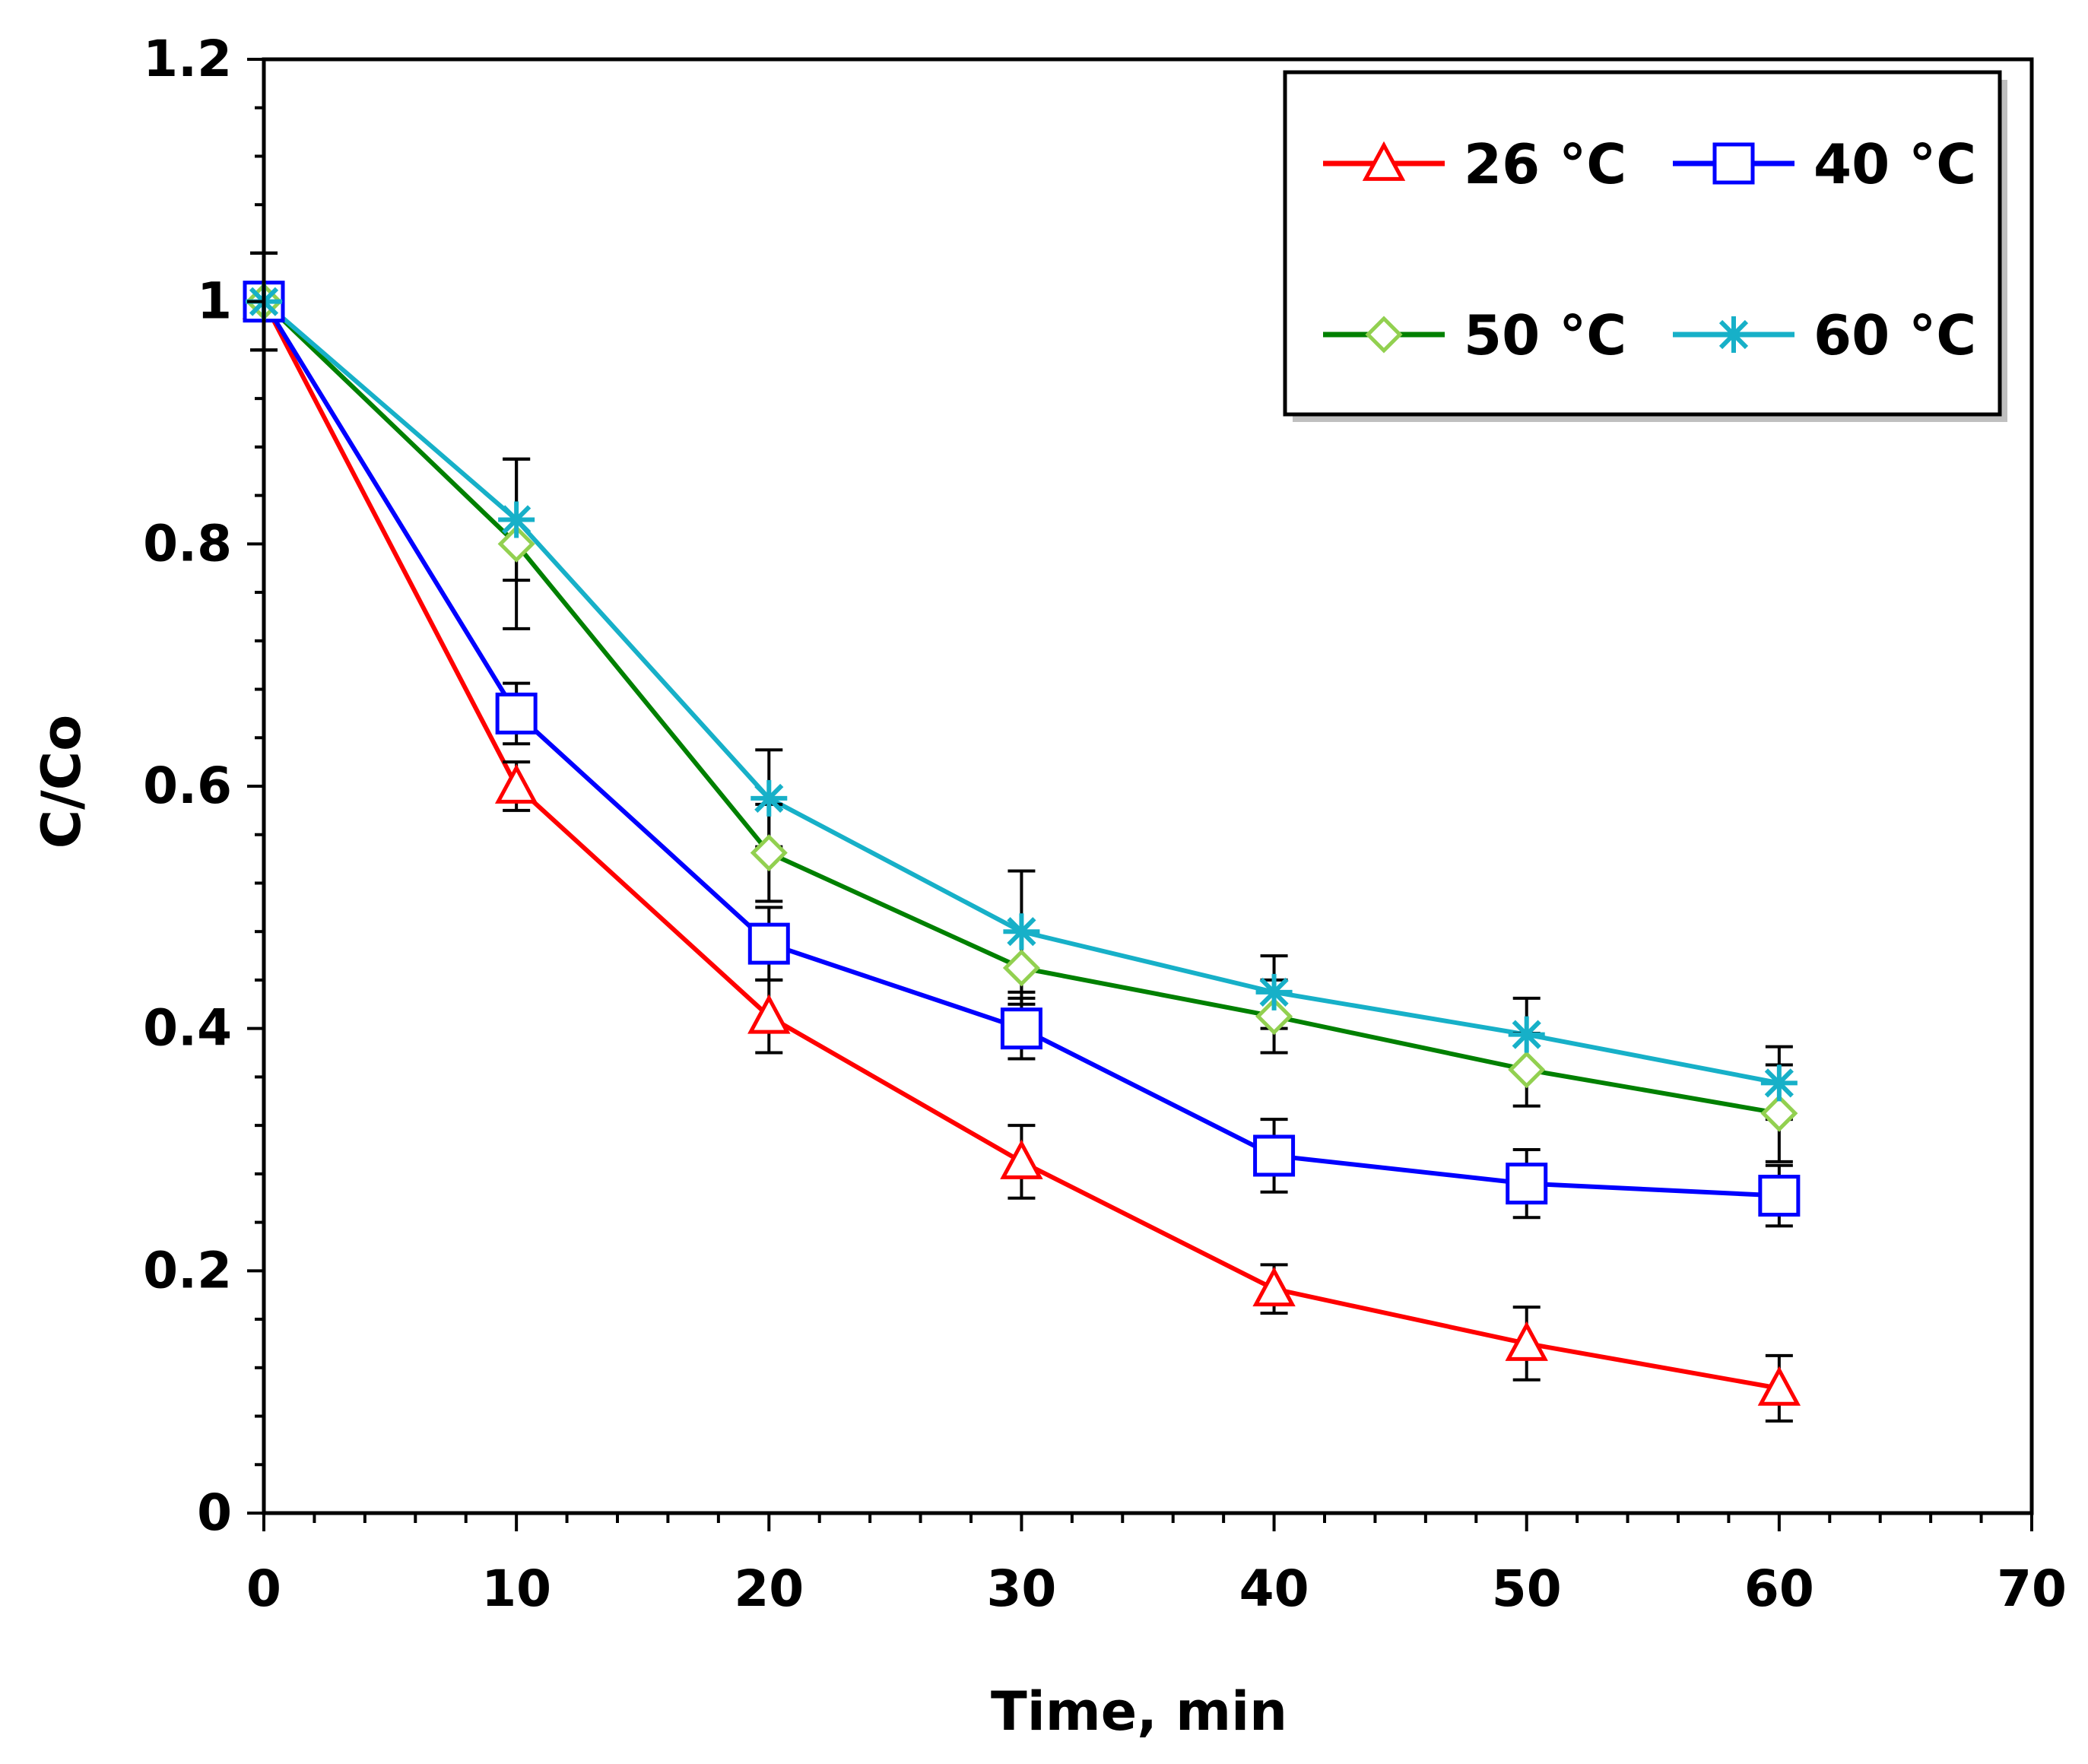 Image resolution: width=2088 pixels, height=1764 pixels. What do you see at coordinates (215, 301) in the screenshot?
I see `y-tick-label: 1` at bounding box center [215, 301].